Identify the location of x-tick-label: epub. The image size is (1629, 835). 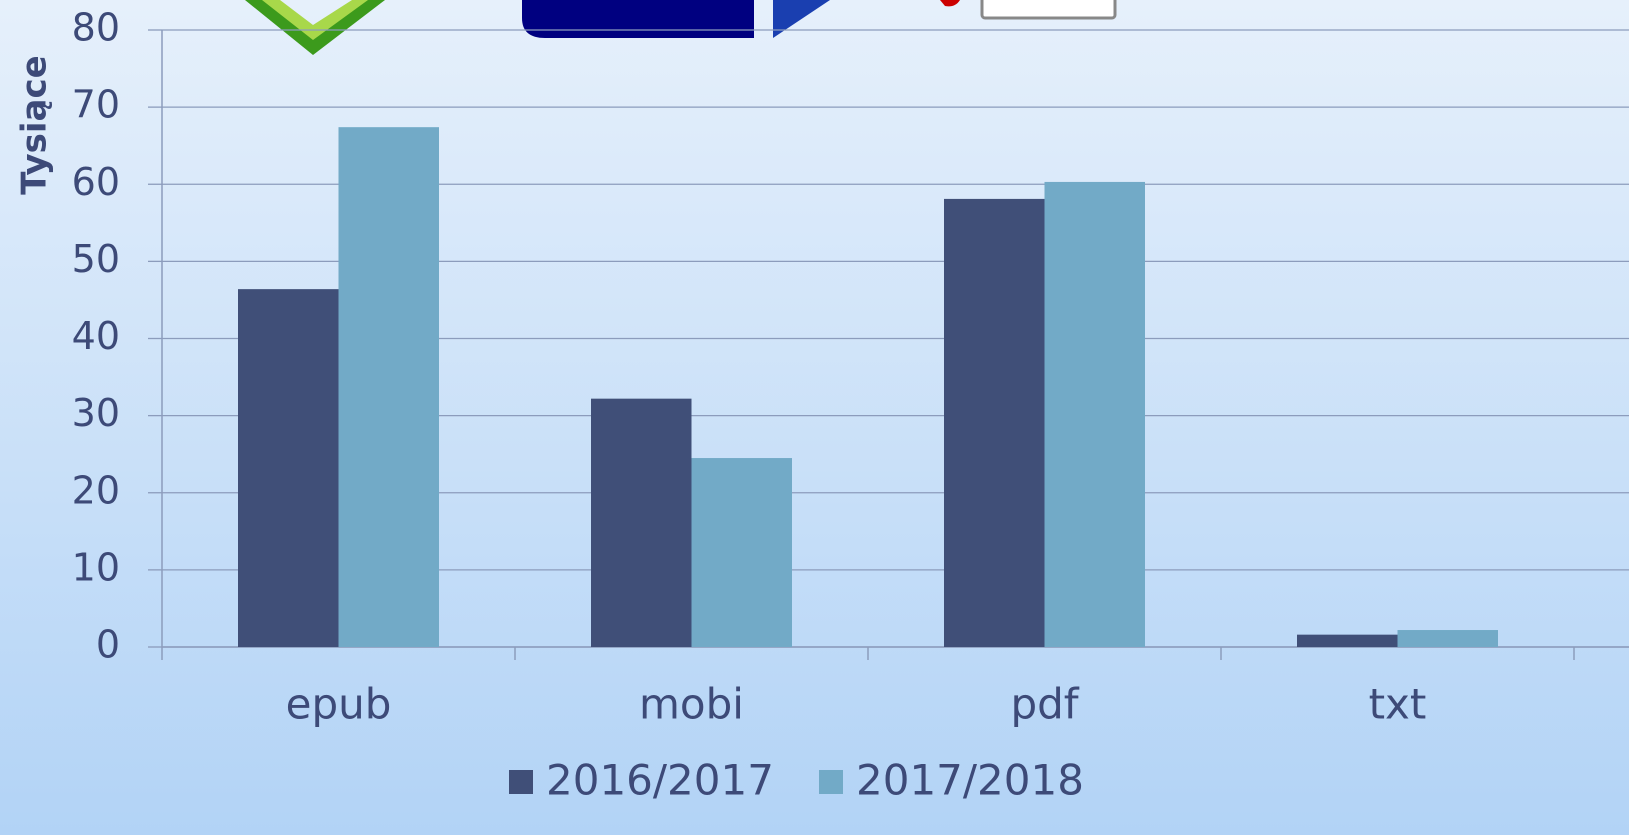
(339, 704).